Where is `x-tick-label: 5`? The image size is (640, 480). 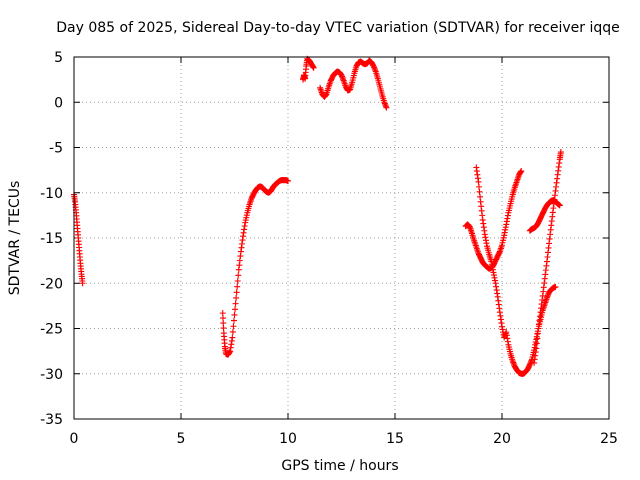 x-tick-label: 5 is located at coordinates (181, 439).